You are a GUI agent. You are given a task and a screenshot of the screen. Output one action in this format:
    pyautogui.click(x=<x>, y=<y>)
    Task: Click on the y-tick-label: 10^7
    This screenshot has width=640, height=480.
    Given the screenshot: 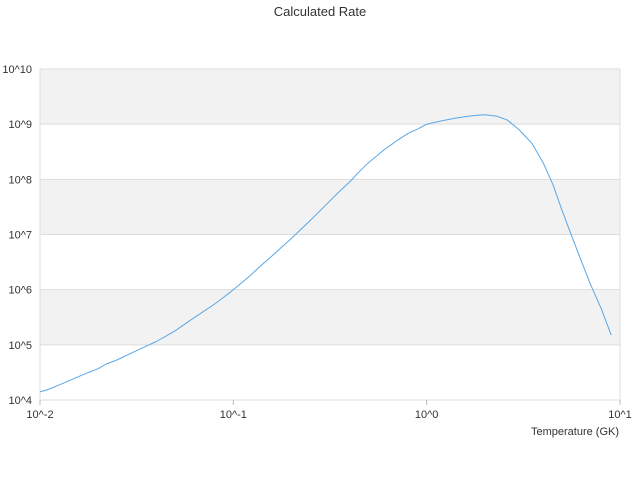 What is the action you would take?
    pyautogui.click(x=20, y=236)
    